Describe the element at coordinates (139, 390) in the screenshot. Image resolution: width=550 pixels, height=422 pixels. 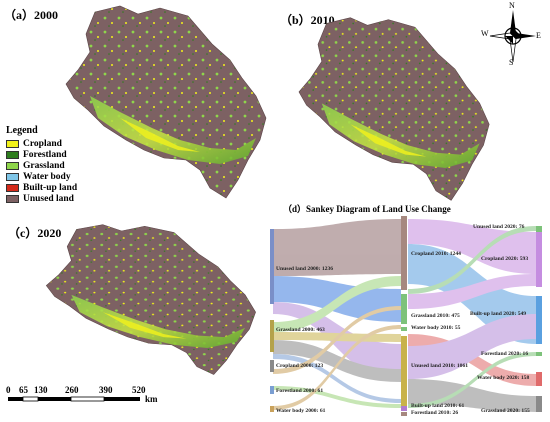
I see `scale-tick-label: 520` at that location.